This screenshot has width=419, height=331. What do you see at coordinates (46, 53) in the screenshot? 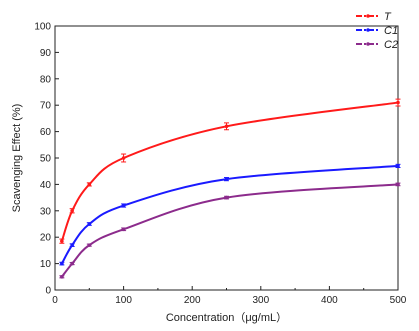
I see `y-tick-label: 90` at bounding box center [46, 53].